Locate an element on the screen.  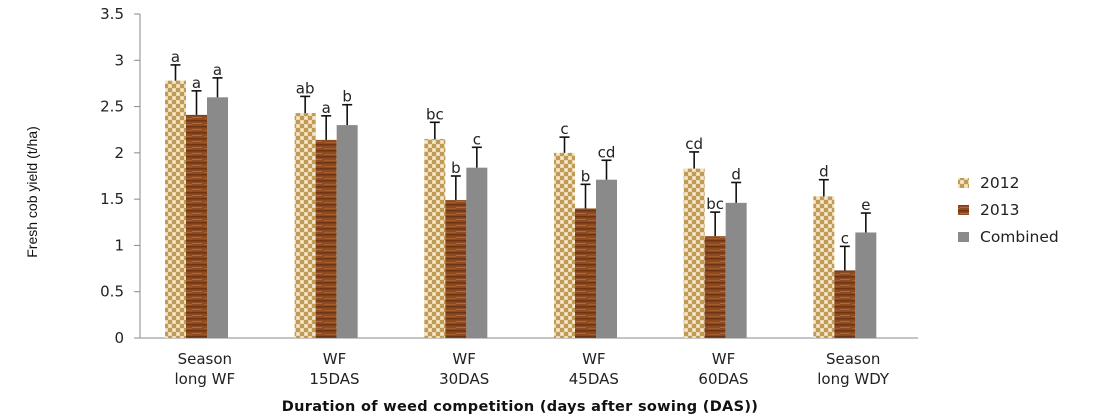
legend-label-combined: Combined is located at coordinates (1019, 237).